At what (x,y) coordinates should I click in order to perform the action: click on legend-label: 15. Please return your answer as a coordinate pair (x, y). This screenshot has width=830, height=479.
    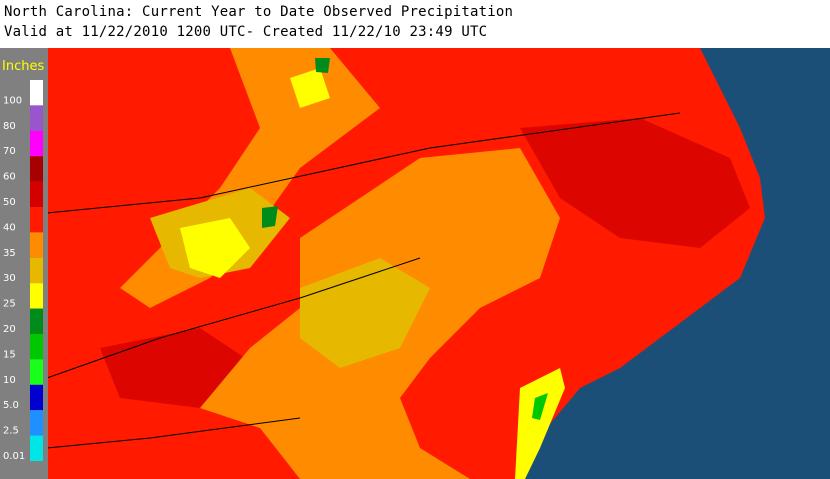
    Looking at the image, I should click on (9, 354).